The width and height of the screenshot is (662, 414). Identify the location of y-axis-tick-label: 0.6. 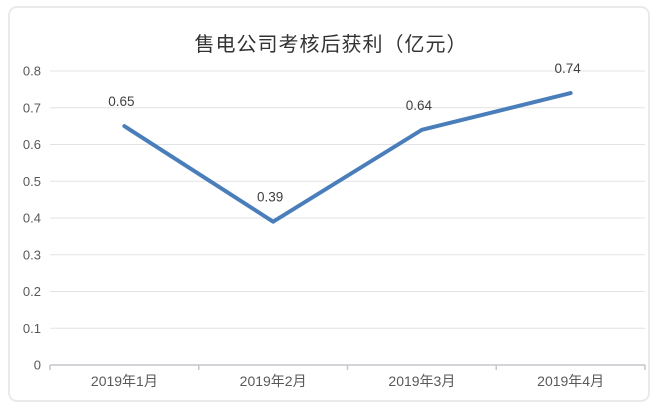
(32, 144).